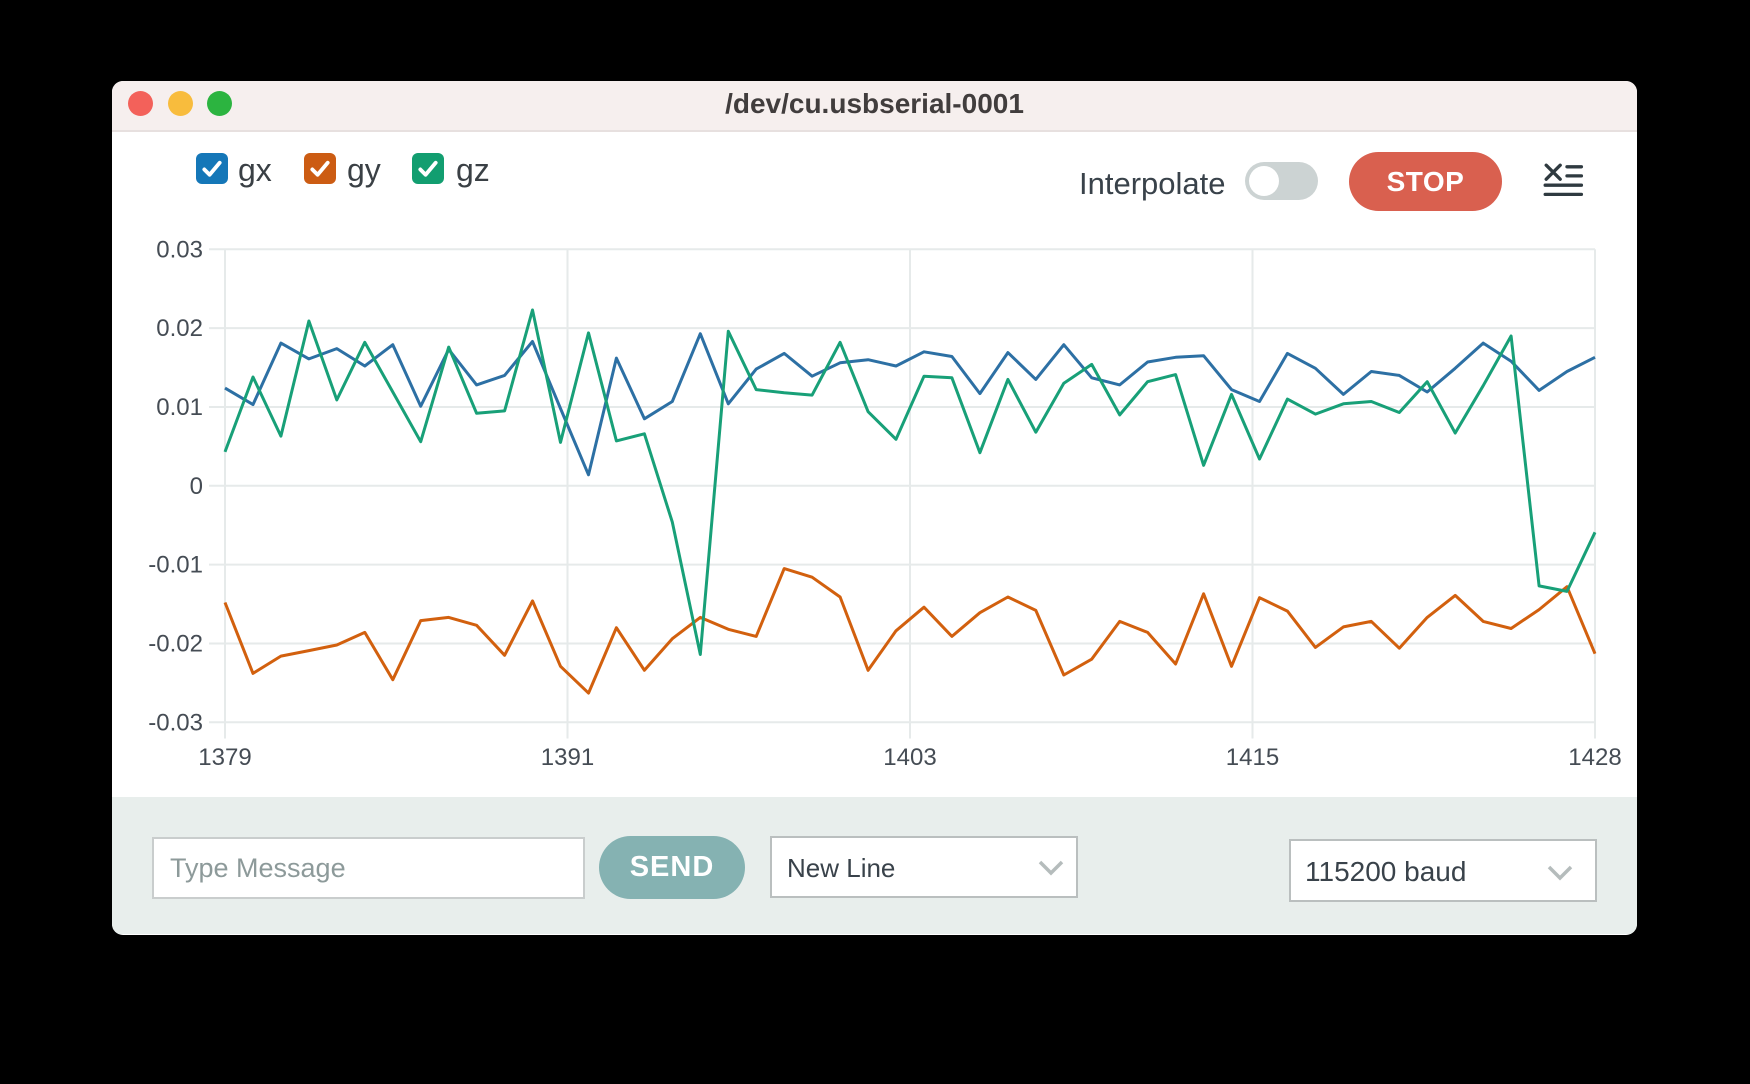 Image resolution: width=1750 pixels, height=1084 pixels. What do you see at coordinates (1594, 757) in the screenshot?
I see `svg-text: 1428` at bounding box center [1594, 757].